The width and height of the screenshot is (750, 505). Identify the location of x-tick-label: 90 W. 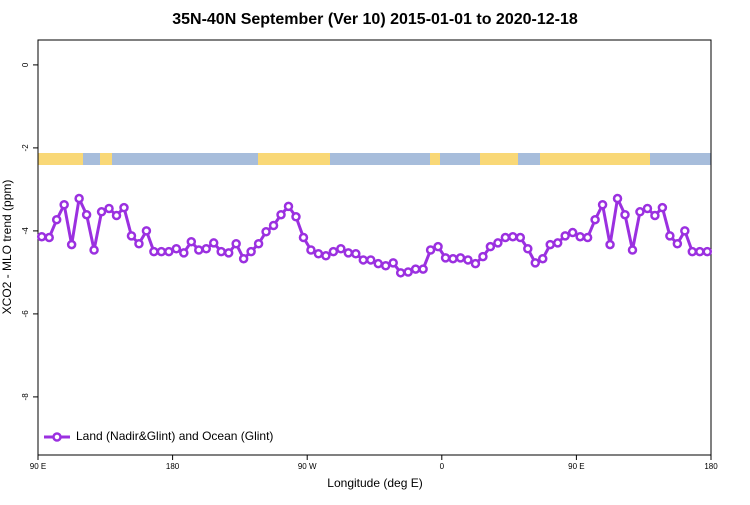
(307, 466).